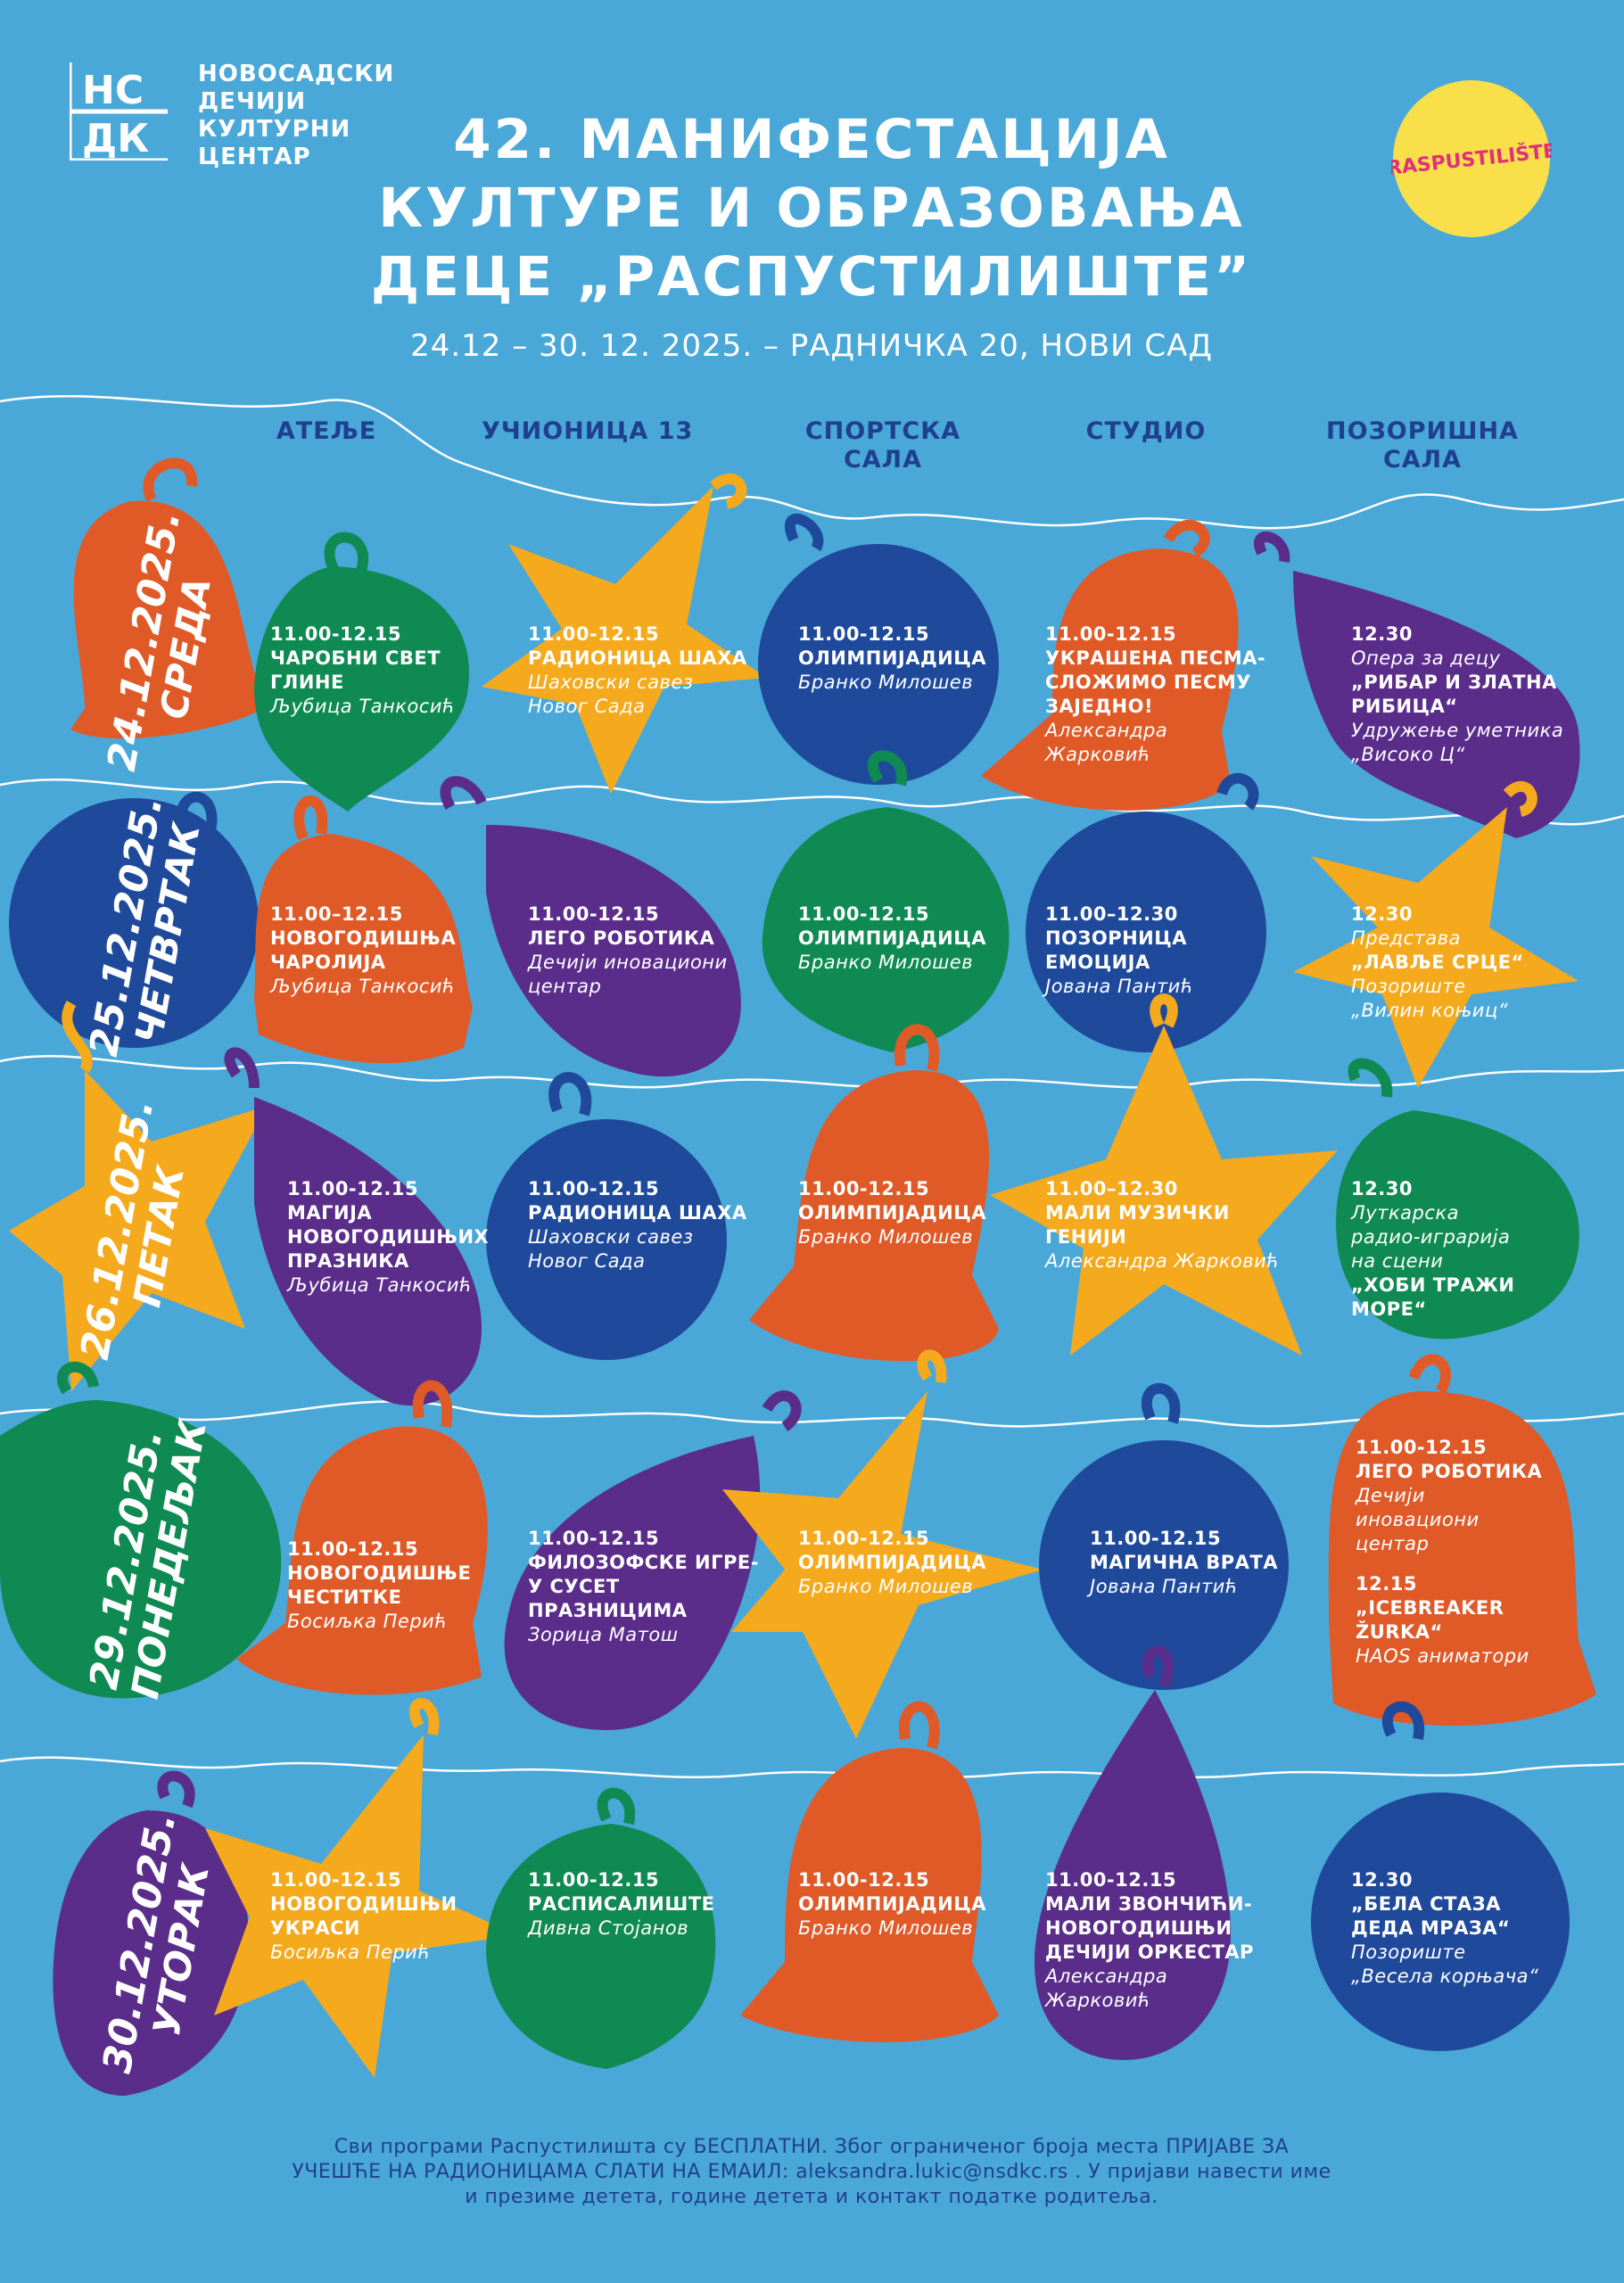 The height and width of the screenshot is (2283, 1624). I want to click on star-ornament-day3, so click(138, 1196).